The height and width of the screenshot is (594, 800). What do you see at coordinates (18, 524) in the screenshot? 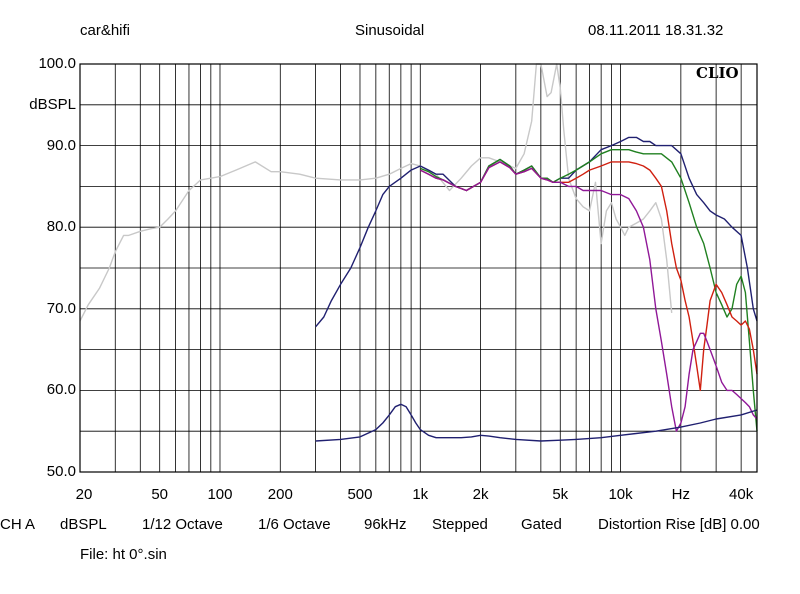
I see `settings-item: CH A` at bounding box center [18, 524].